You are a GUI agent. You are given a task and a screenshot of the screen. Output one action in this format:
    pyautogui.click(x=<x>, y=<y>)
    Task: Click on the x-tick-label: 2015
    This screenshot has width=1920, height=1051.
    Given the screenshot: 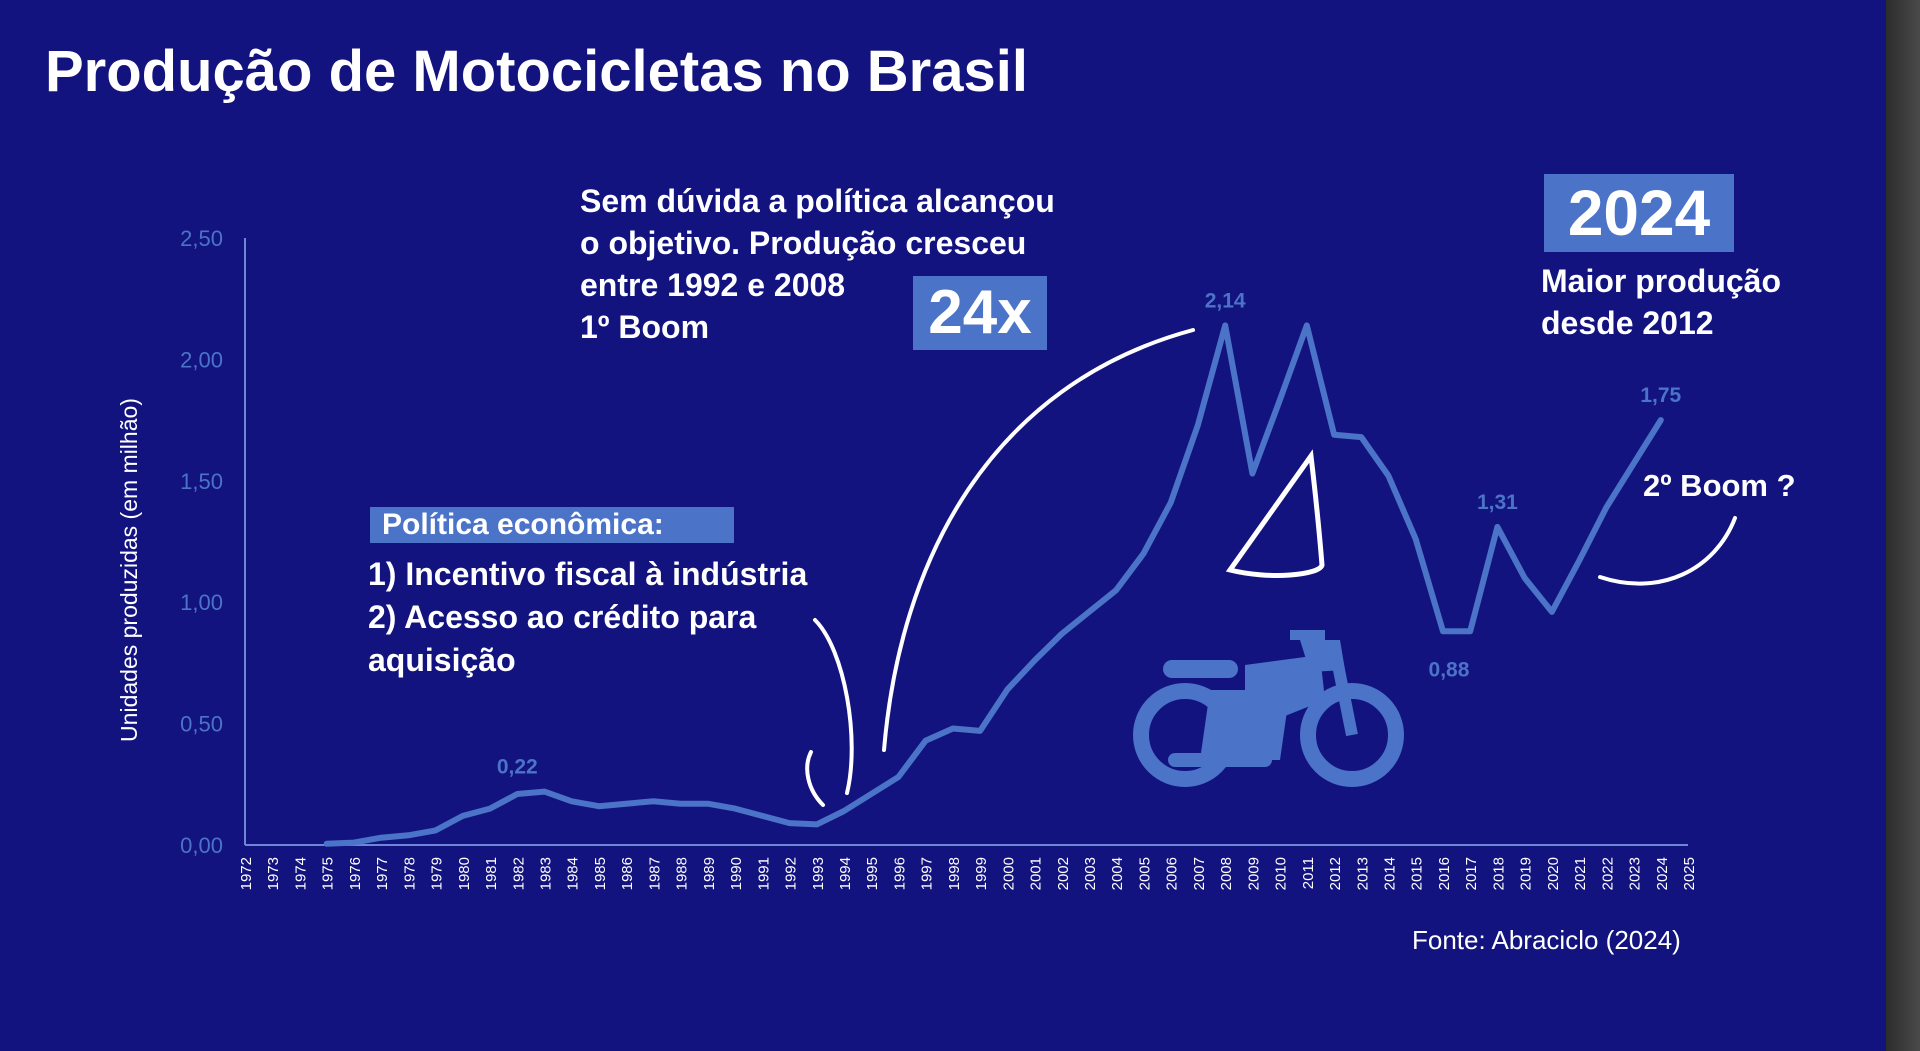 What is the action you would take?
    pyautogui.click(x=1417, y=873)
    